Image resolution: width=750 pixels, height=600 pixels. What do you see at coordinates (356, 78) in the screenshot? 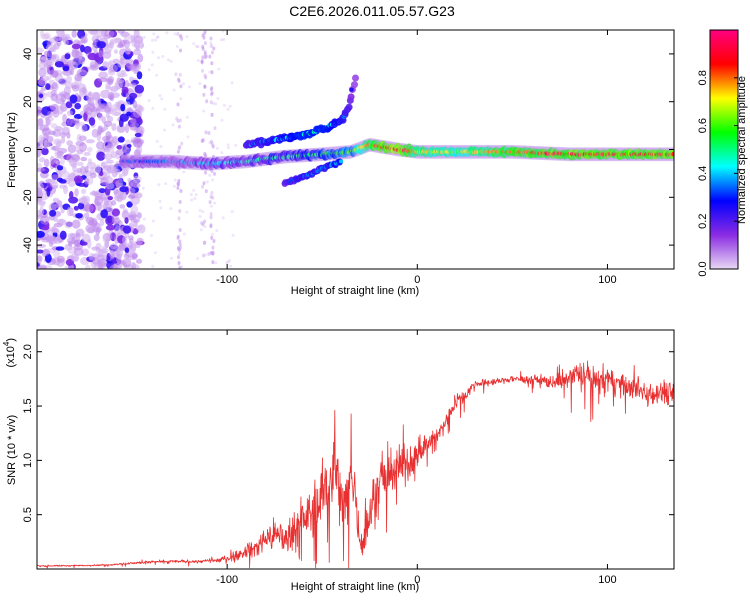
I see `spectrogram-upper-branch-outer` at bounding box center [356, 78].